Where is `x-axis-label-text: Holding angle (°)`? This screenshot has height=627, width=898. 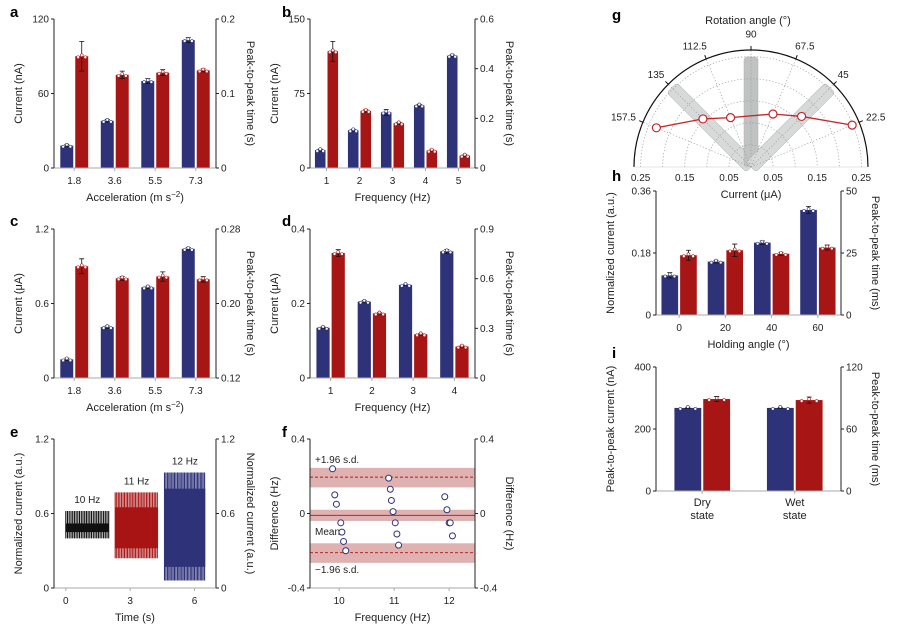 x-axis-label-text: Holding angle (°) is located at coordinates (748, 345).